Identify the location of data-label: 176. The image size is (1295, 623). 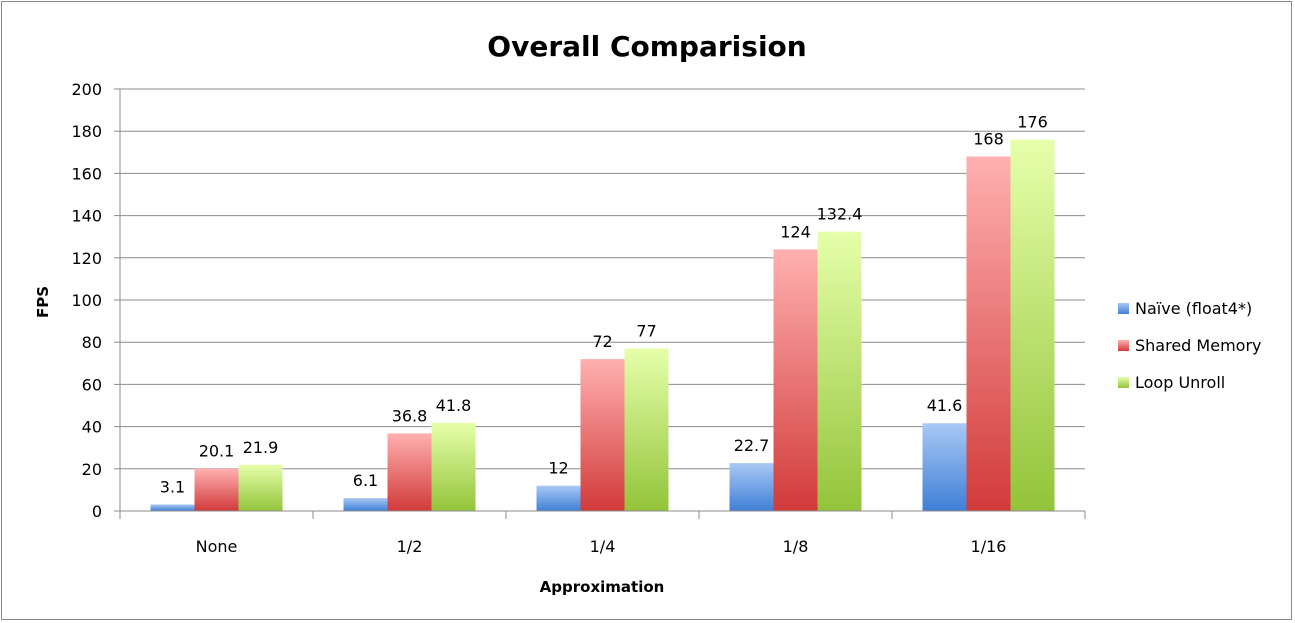
(1032, 122).